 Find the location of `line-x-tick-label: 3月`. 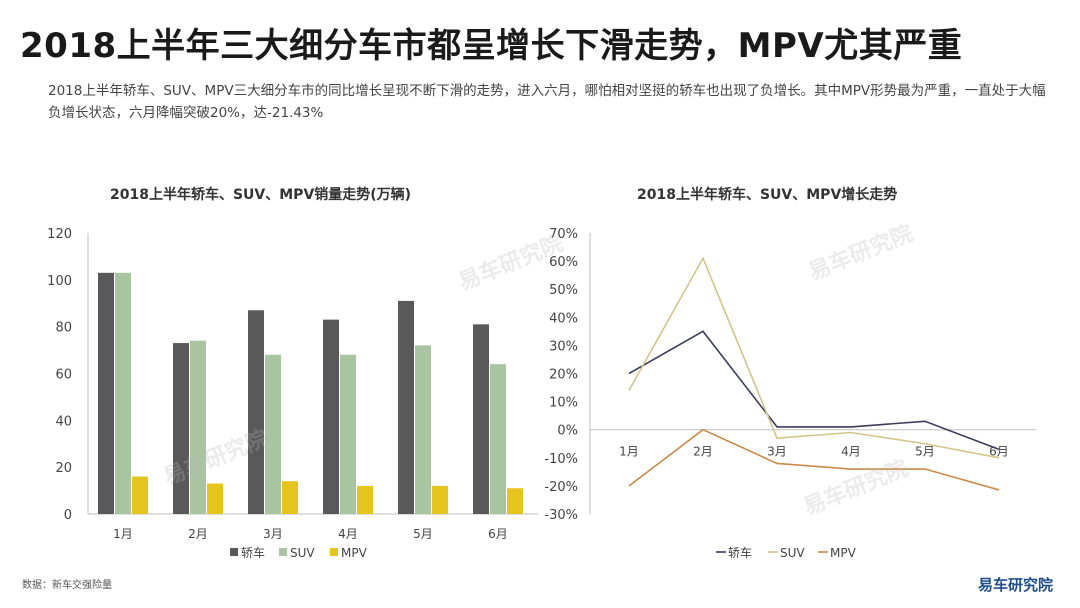

line-x-tick-label: 3月 is located at coordinates (777, 452).